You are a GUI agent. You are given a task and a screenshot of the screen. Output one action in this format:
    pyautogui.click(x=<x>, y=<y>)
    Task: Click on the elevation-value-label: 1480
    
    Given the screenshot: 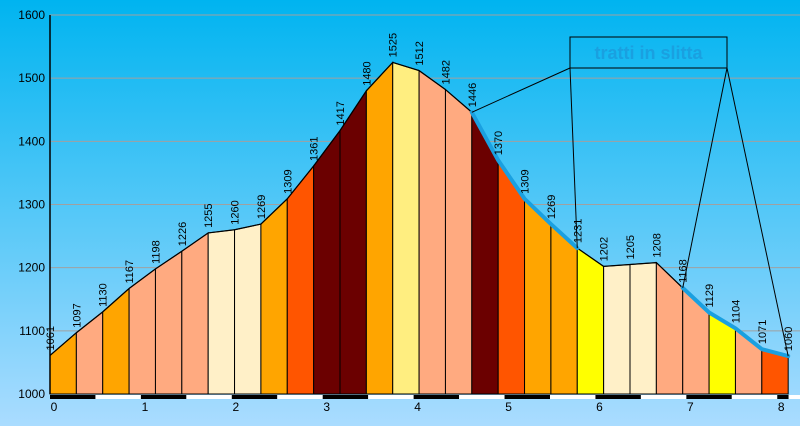 What is the action you would take?
    pyautogui.click(x=367, y=73)
    